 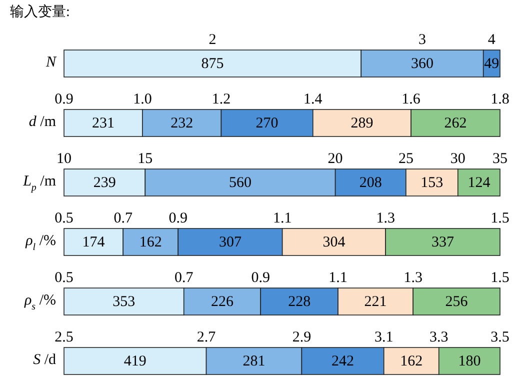 I want to click on annotation: 3.1, so click(x=384, y=338).